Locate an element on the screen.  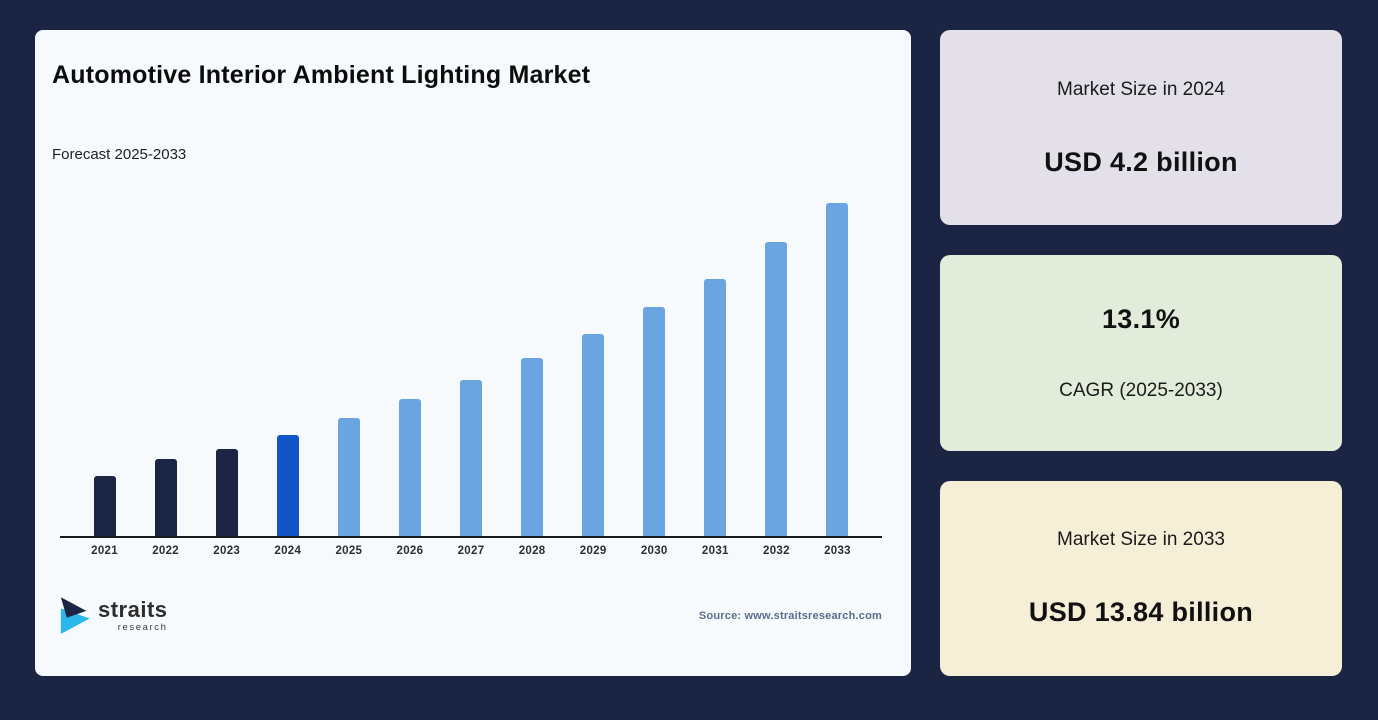
bar-2021 is located at coordinates (104, 506).